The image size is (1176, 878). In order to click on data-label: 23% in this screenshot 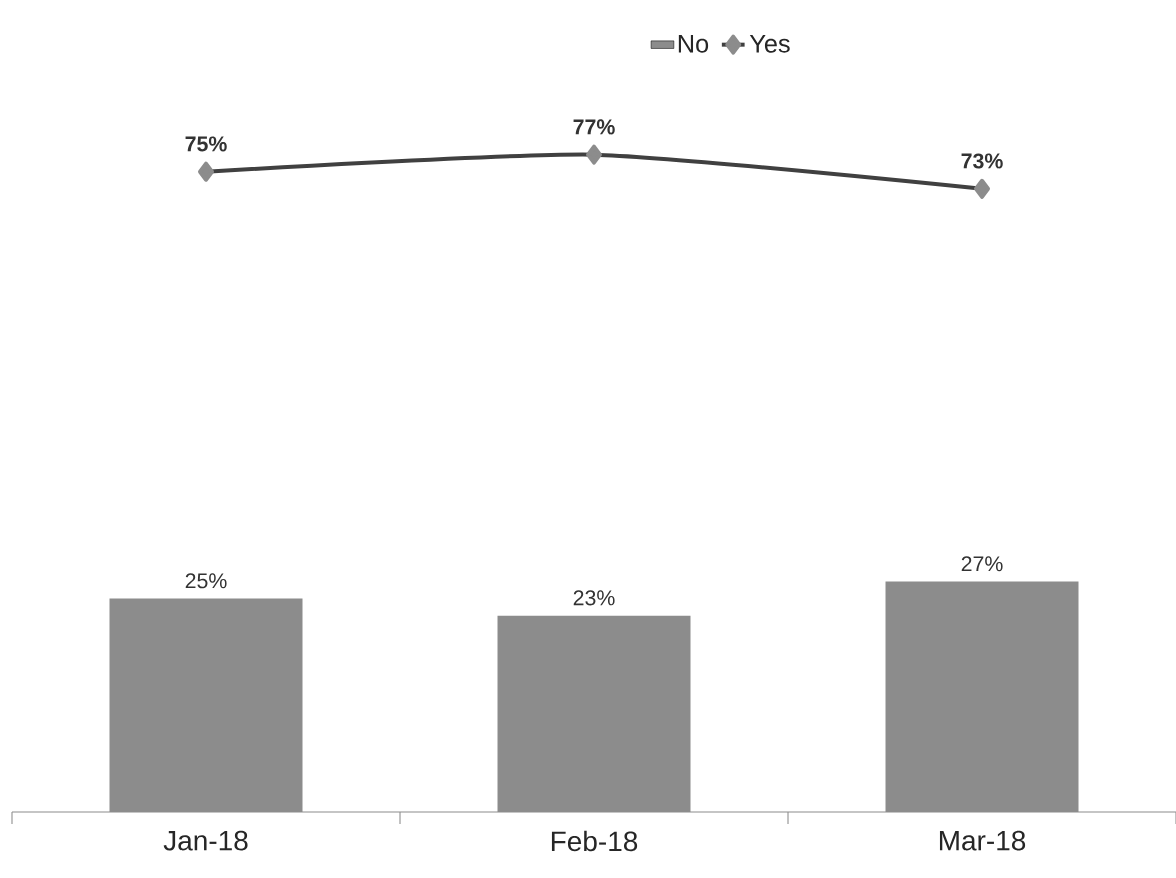, I will do `click(594, 598)`.